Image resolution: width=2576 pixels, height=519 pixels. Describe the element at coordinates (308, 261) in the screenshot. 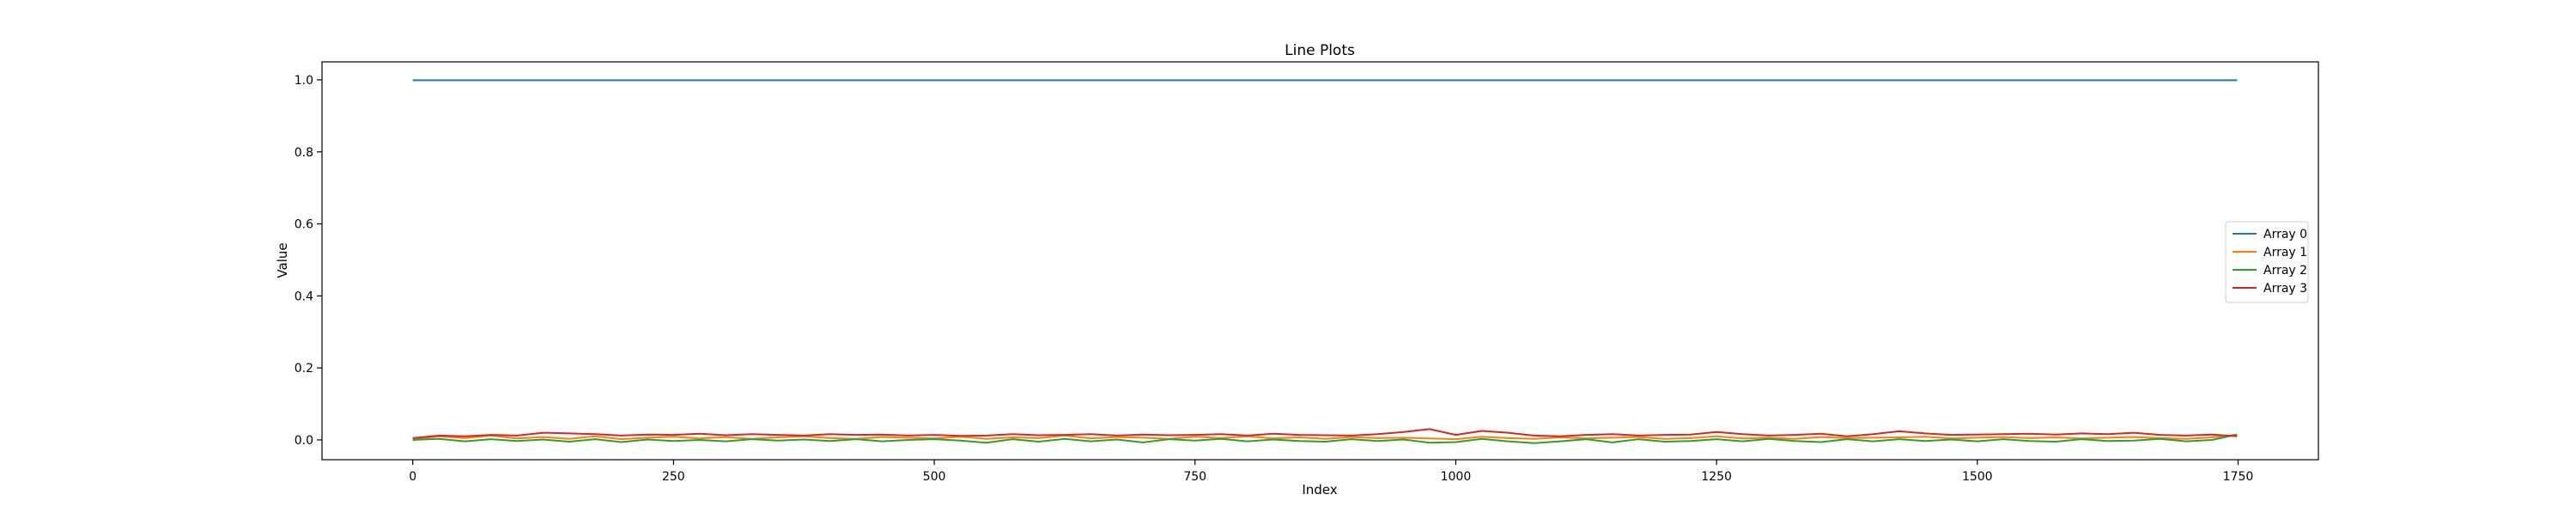

I see `y-axis-ticks: 0.0 0.2 0.4 0.6 0.8 1.0` at that location.